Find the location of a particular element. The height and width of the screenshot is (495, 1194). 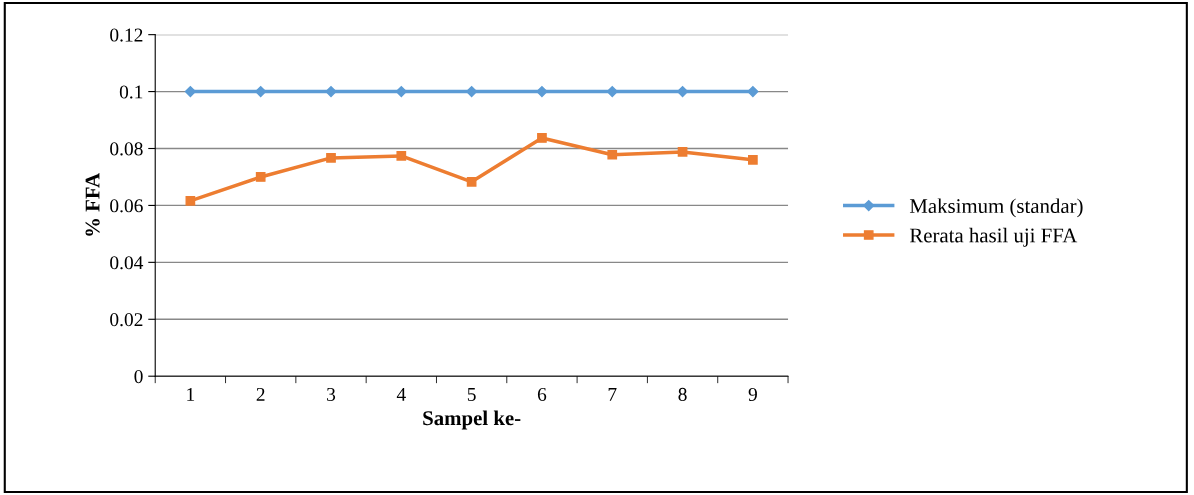

legend-label: Maksimum (standar) is located at coordinates (996, 208).